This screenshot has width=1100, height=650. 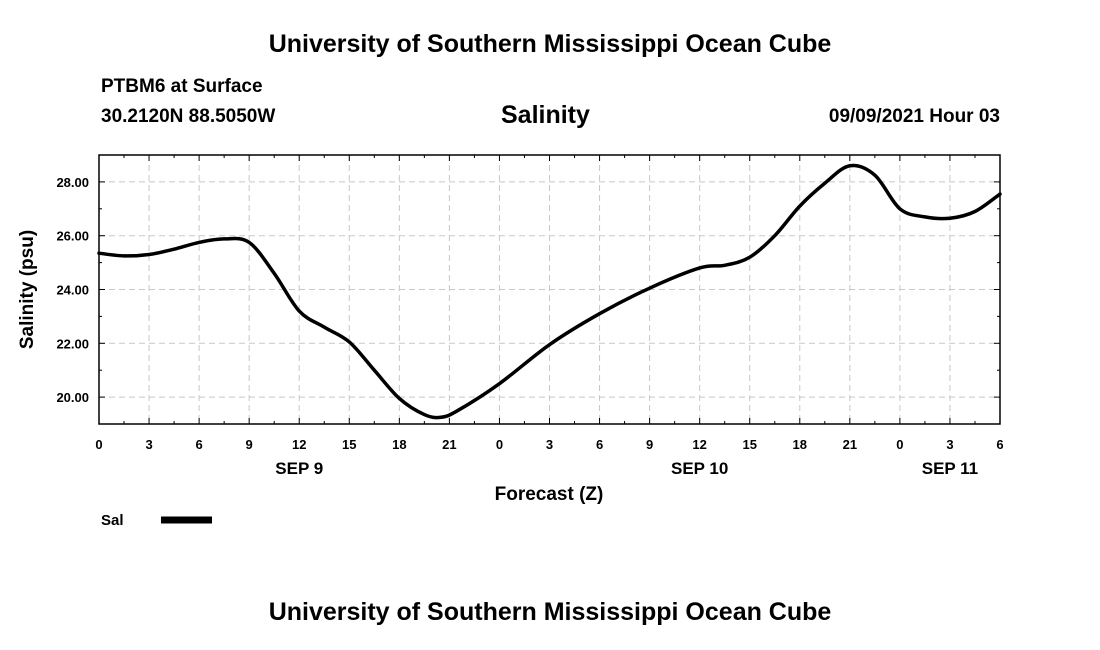 I want to click on y-tick-label: 22.00, so click(x=72, y=343).